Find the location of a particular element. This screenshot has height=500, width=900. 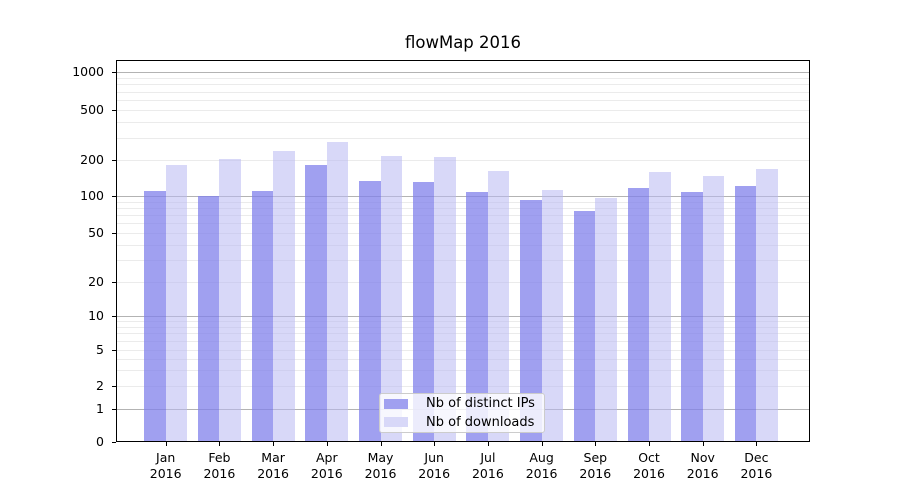

y-tick-label: 200 is located at coordinates (92, 159).